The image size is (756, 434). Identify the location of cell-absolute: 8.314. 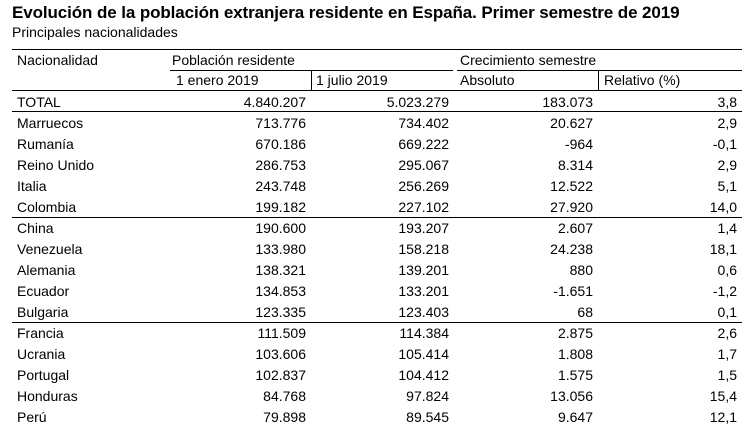
(575, 165).